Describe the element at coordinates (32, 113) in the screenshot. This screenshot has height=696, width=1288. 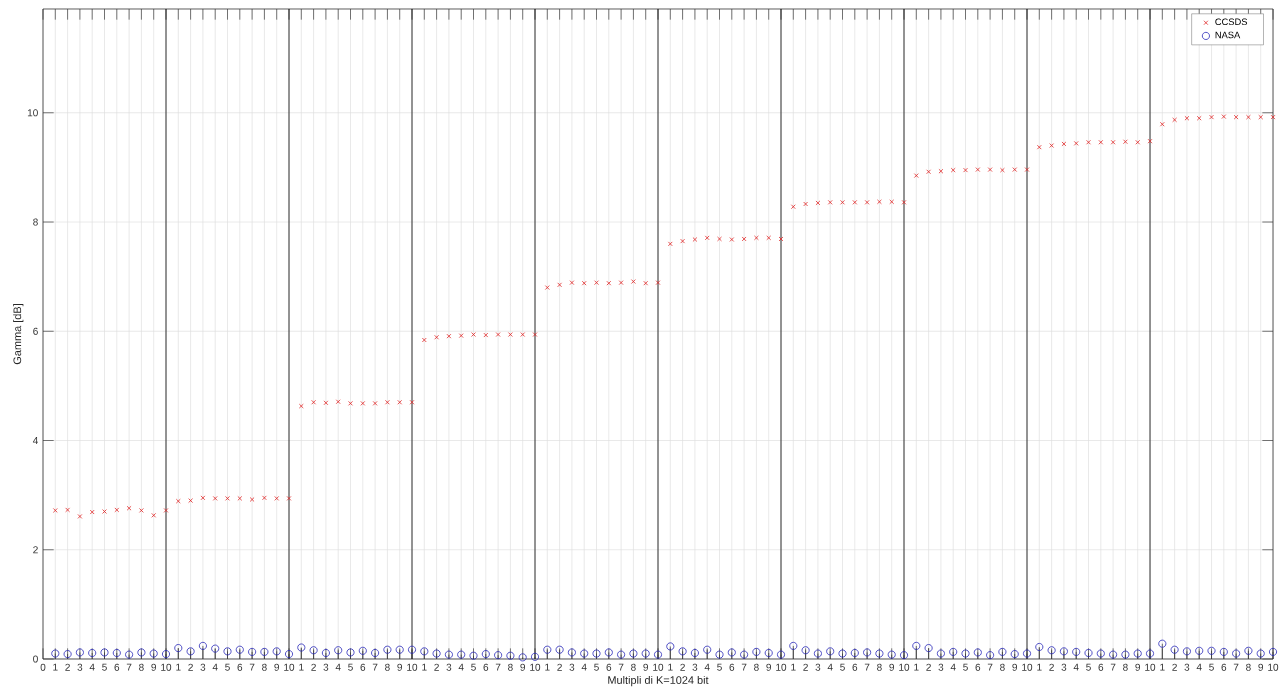
I see `y-tick-label: 10` at that location.